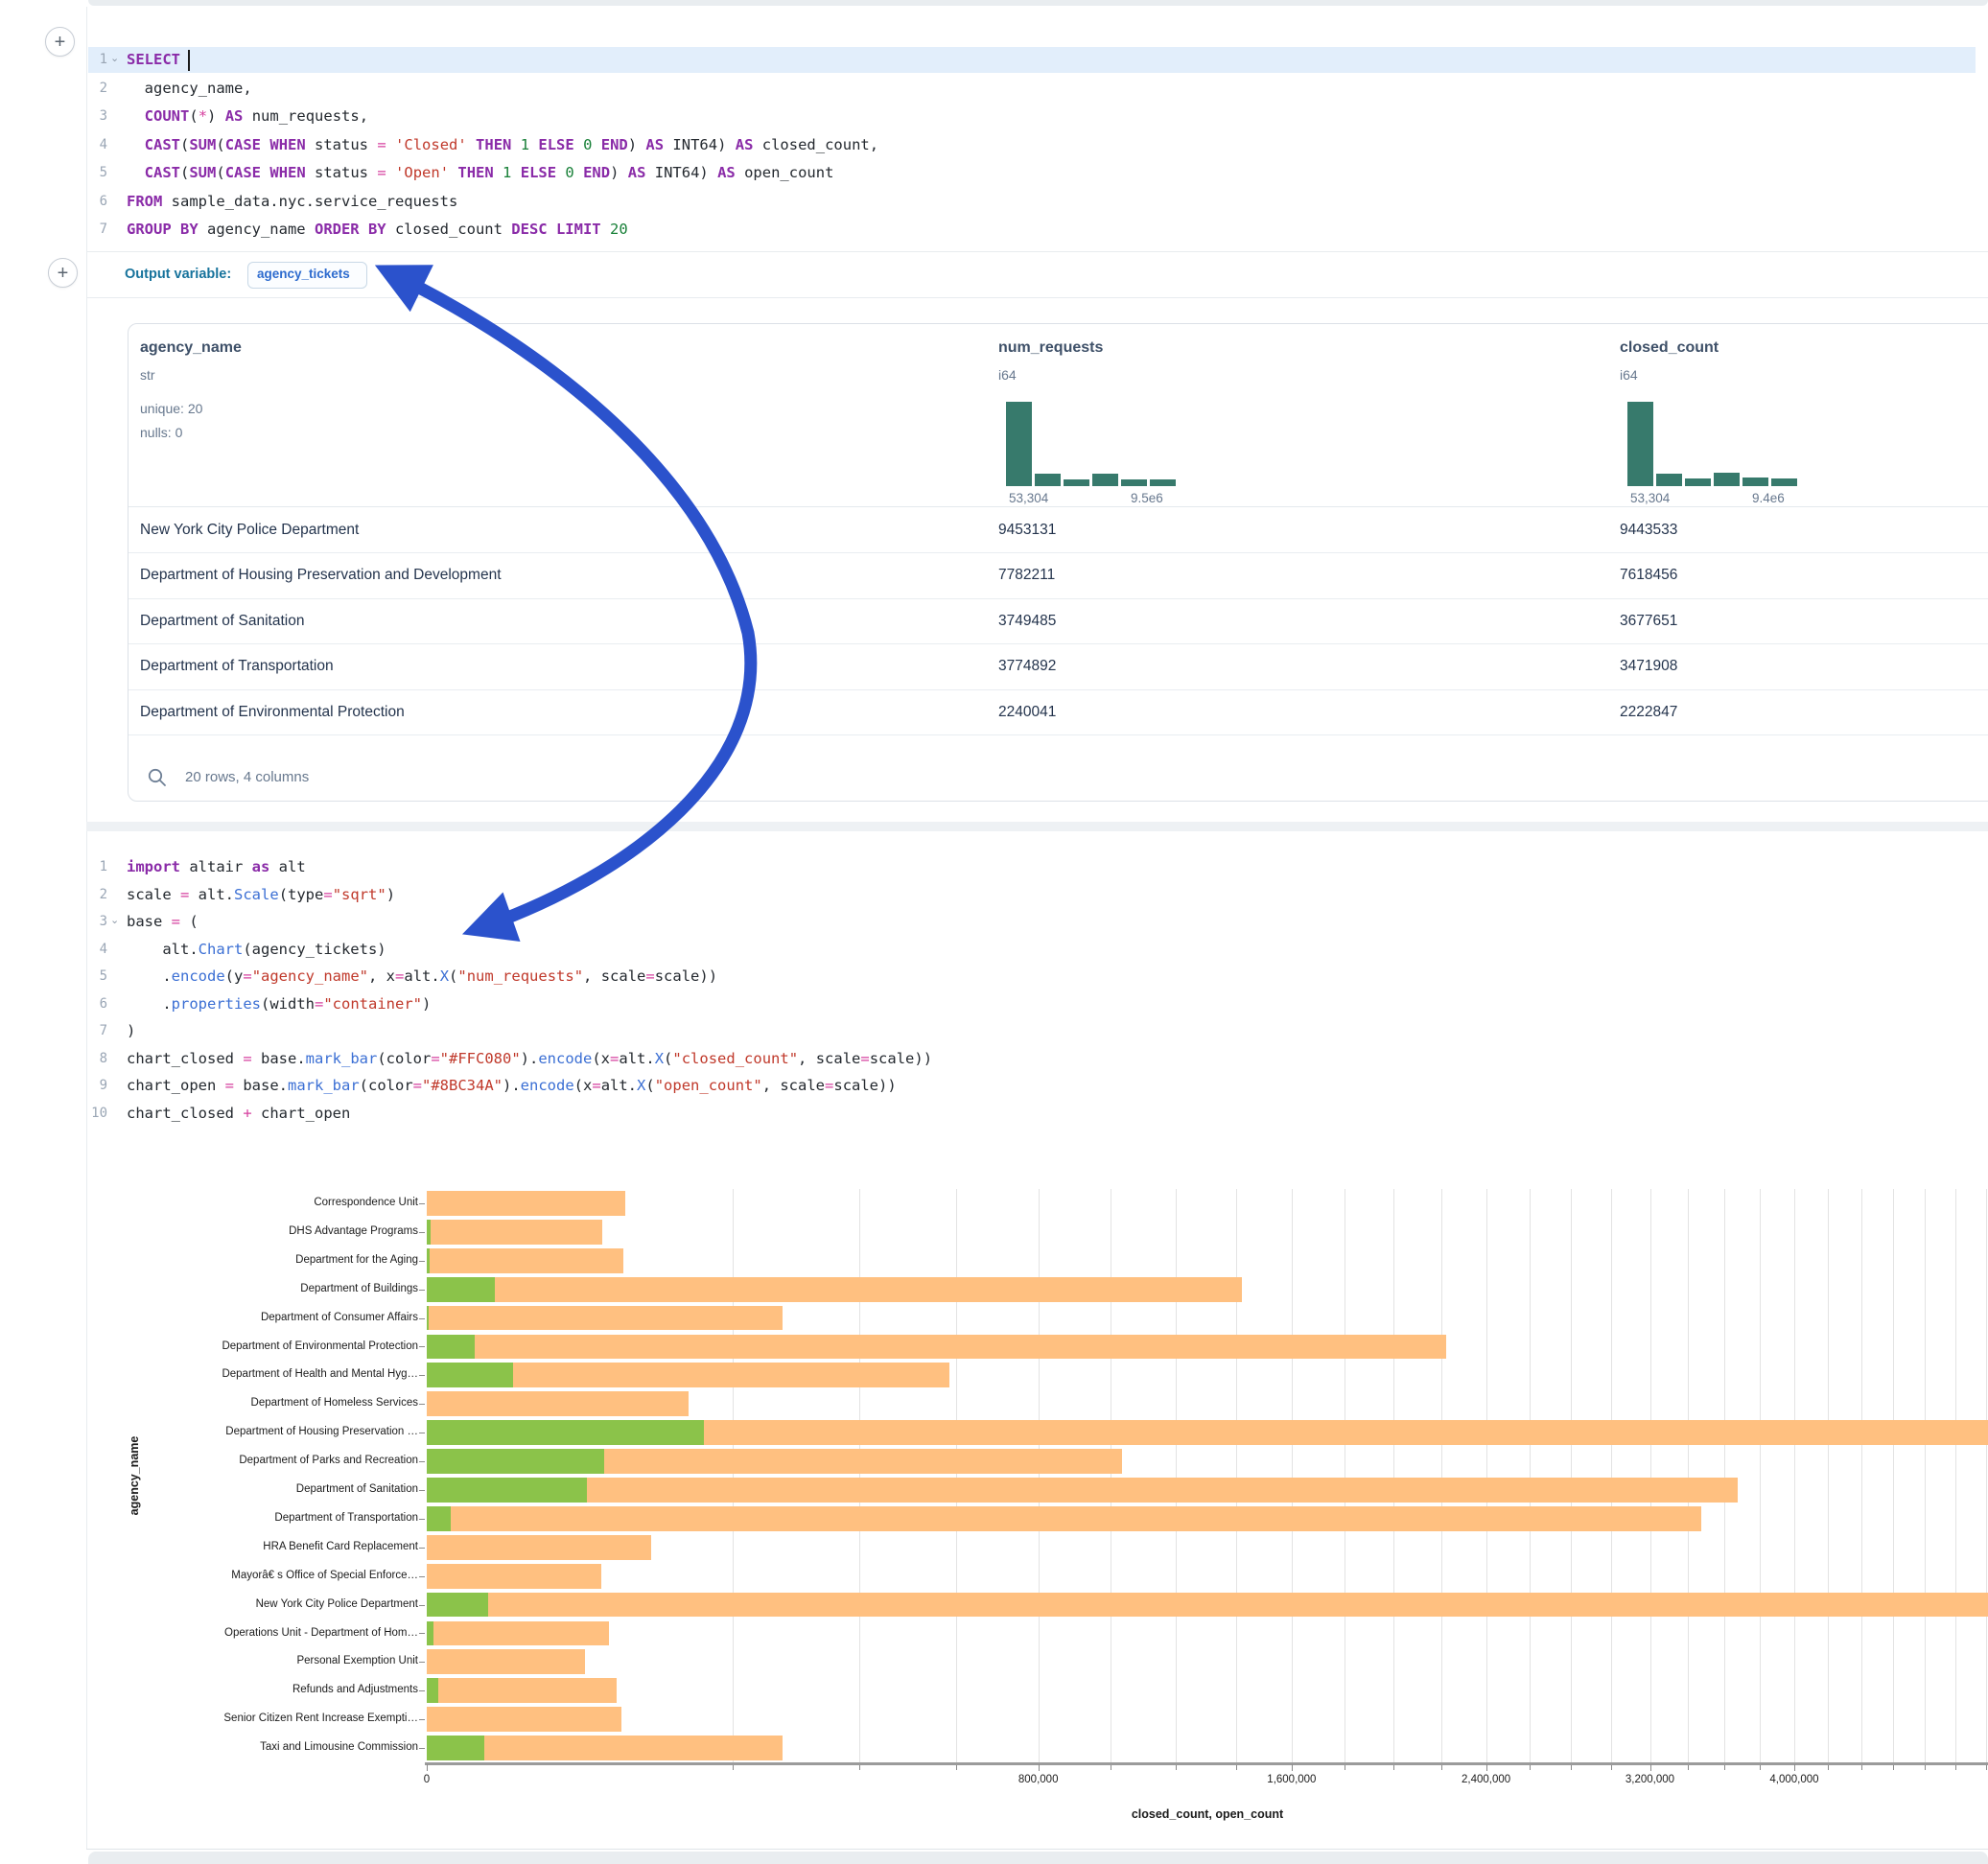 The image size is (1988, 1864). Describe the element at coordinates (346, 1517) in the screenshot. I see `y-axis-label: Department of Transportation` at that location.